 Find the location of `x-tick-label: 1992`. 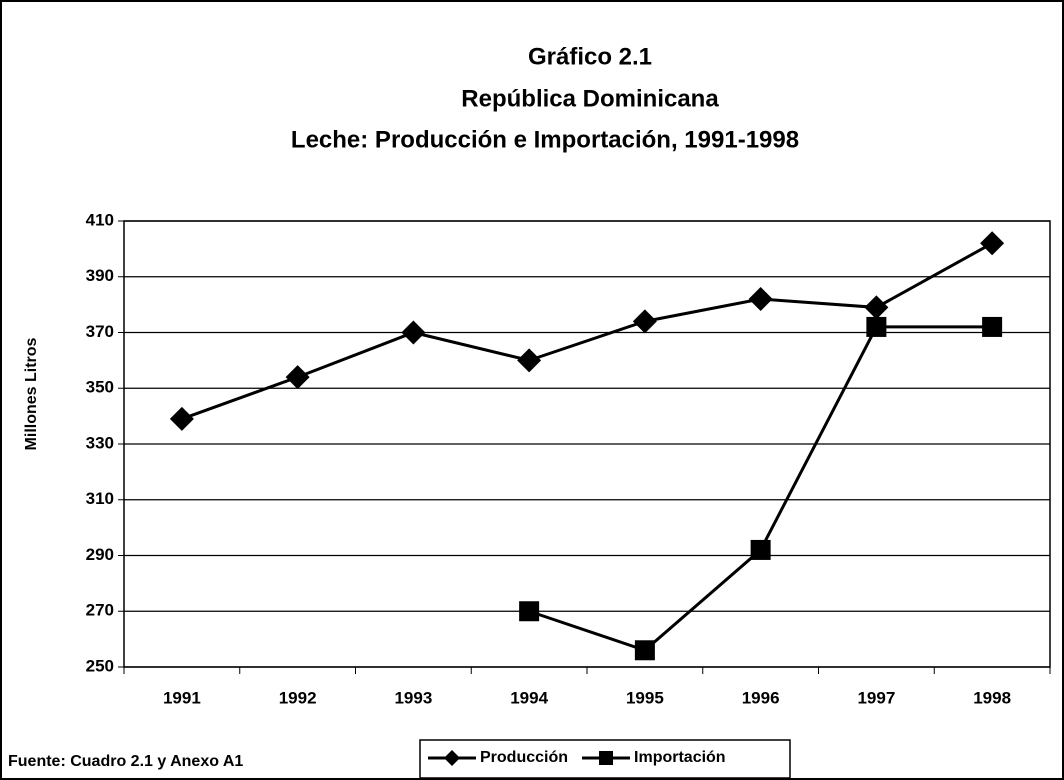

x-tick-label: 1992 is located at coordinates (298, 697).